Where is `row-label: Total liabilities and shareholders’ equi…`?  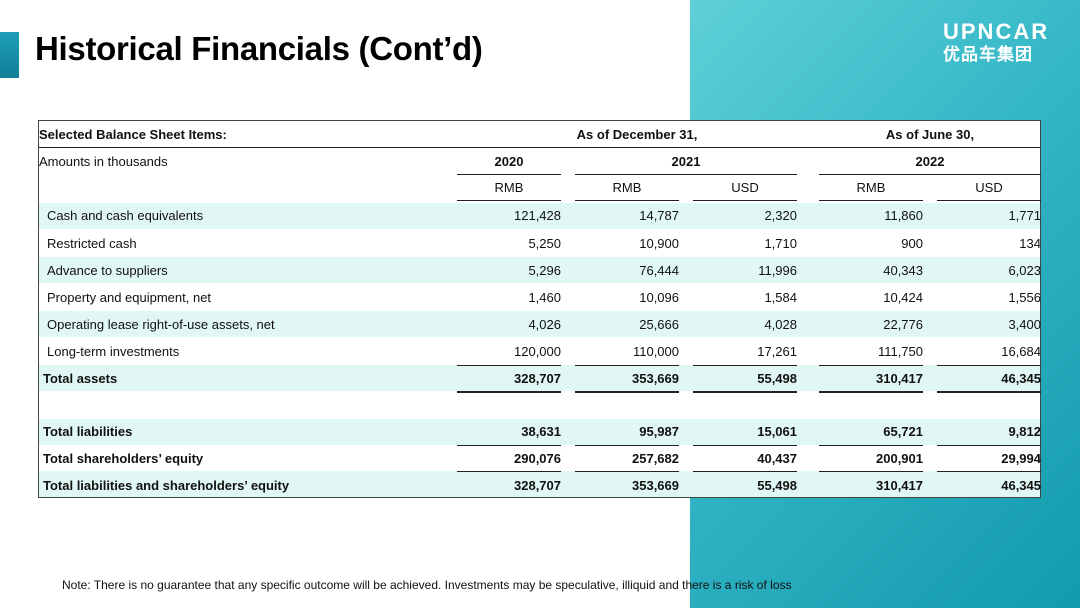 row-label: Total liabilities and shareholders’ equi… is located at coordinates (166, 485).